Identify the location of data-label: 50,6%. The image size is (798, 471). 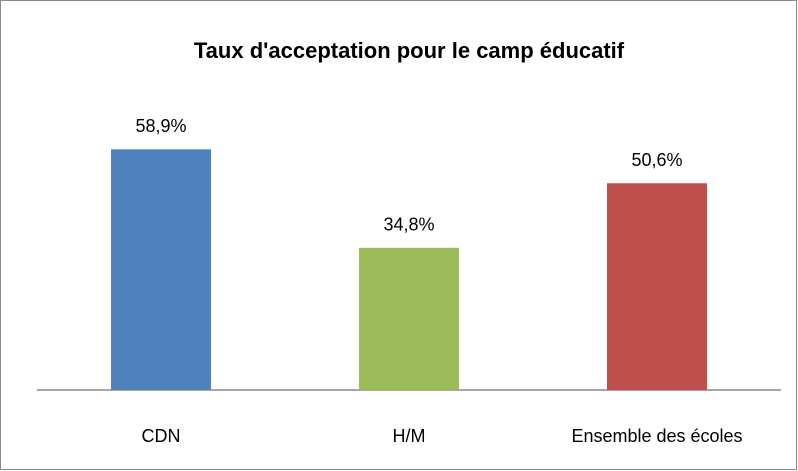
(656, 160).